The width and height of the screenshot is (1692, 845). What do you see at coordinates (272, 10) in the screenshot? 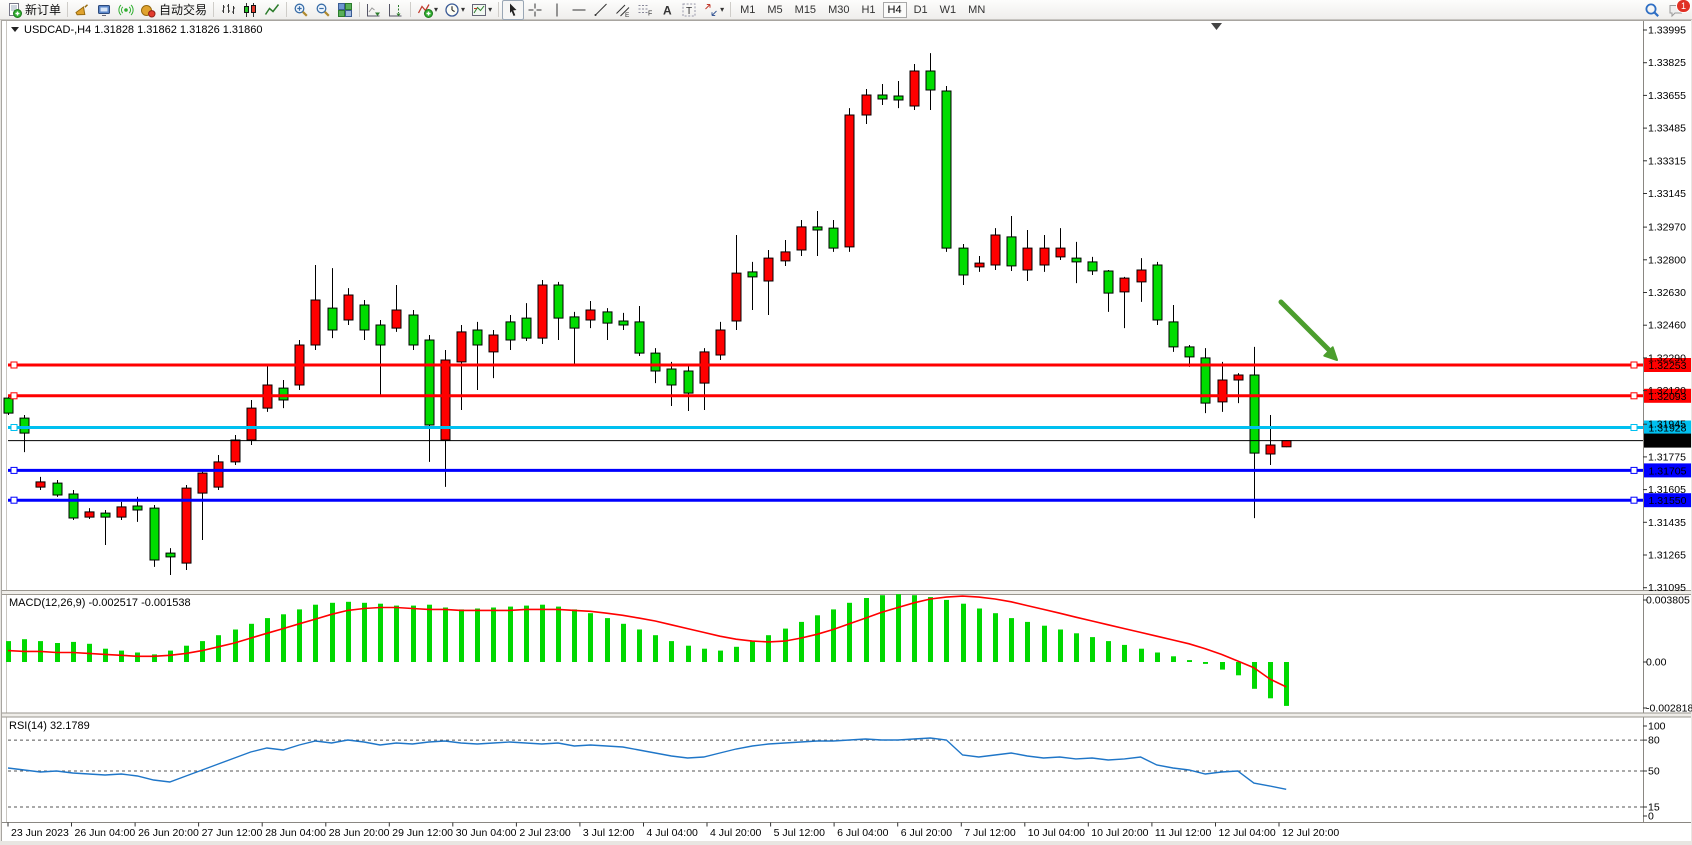
I see `line-chart-button` at bounding box center [272, 10].